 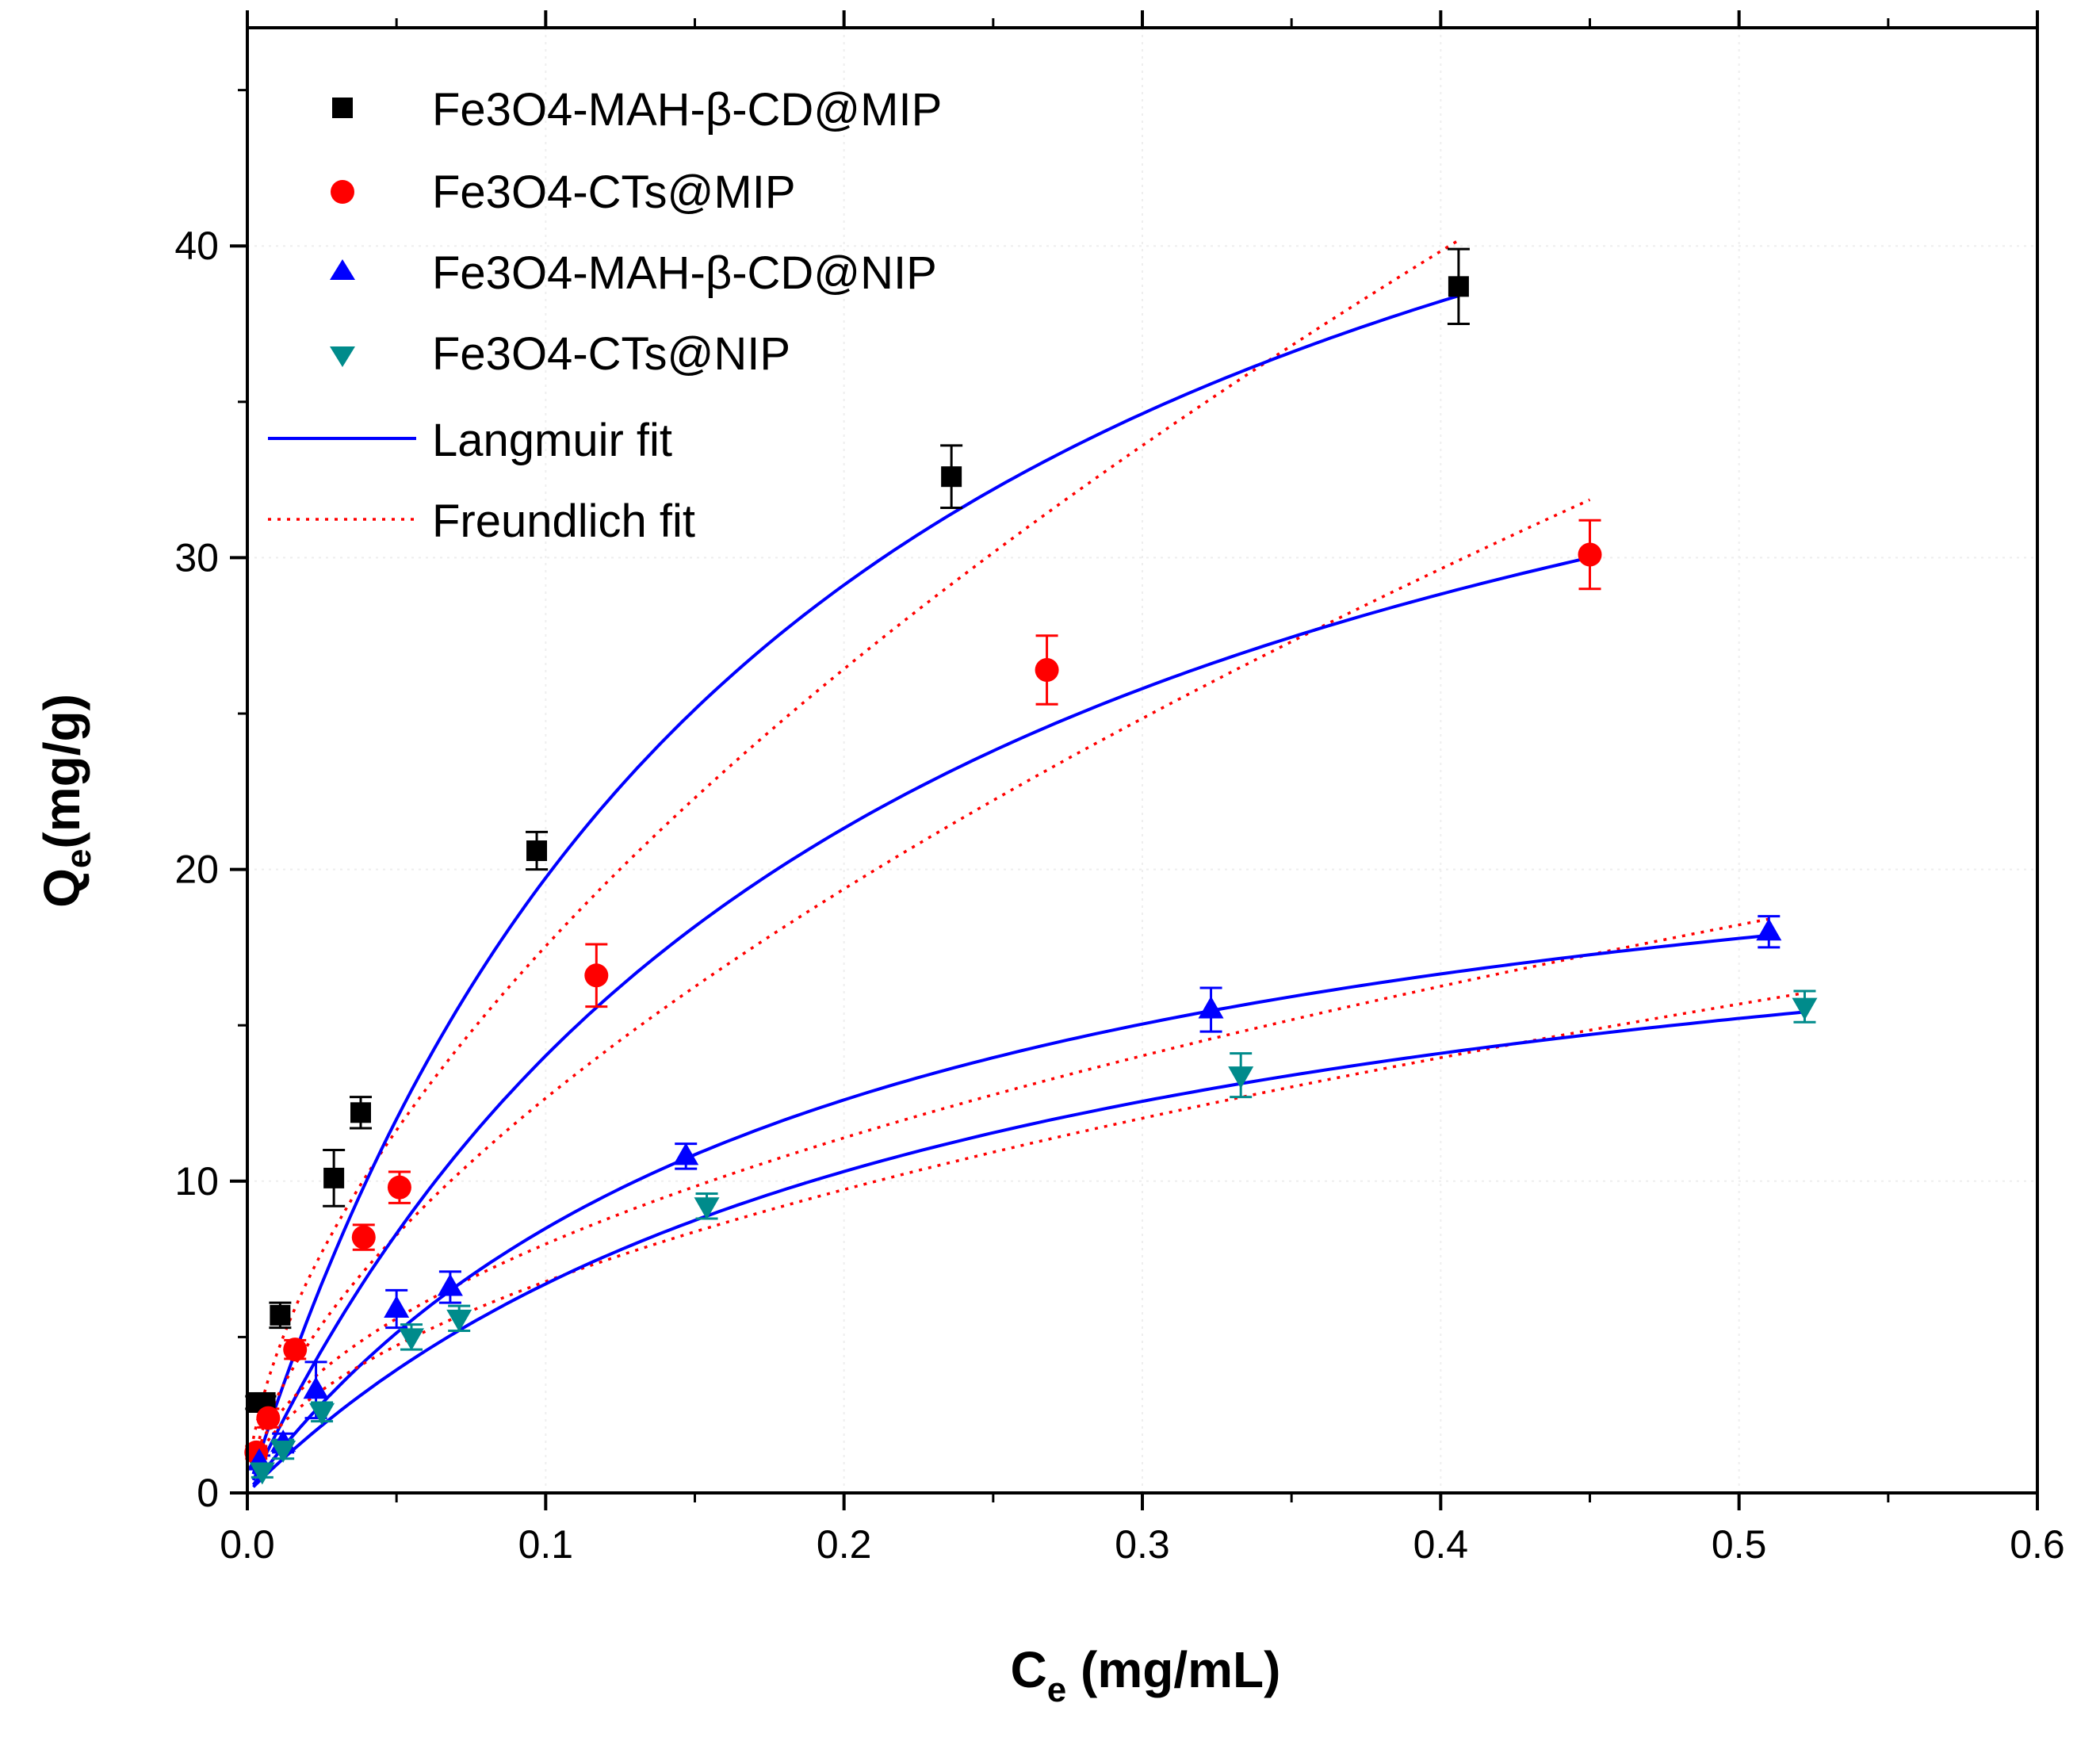 What do you see at coordinates (1739, 1545) in the screenshot?
I see `x-tick-label: 0.5` at bounding box center [1739, 1545].